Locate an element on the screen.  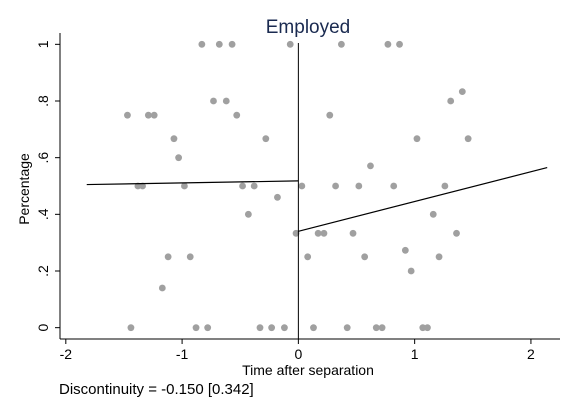
x-tick-label: 1 is located at coordinates (415, 354).